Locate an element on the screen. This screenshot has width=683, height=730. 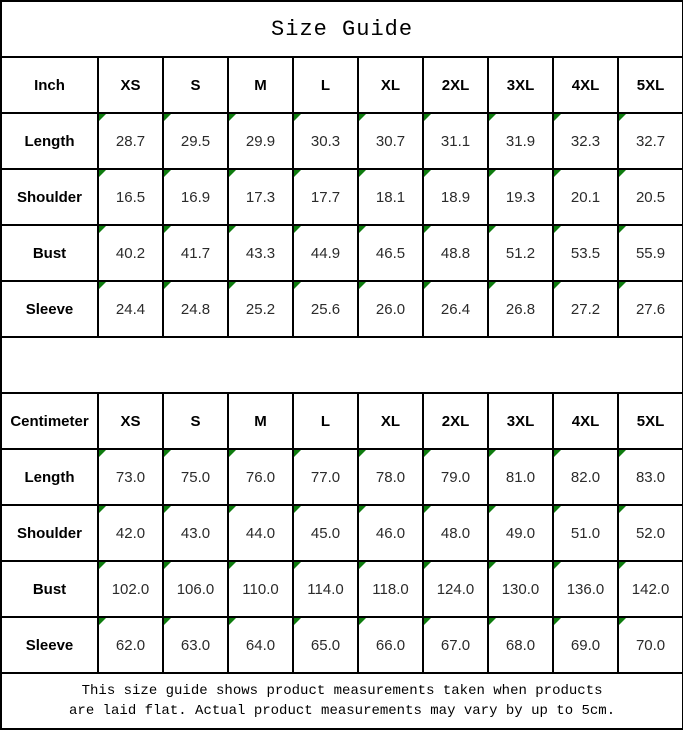
value-cell: 45.0 is located at coordinates (325, 533).